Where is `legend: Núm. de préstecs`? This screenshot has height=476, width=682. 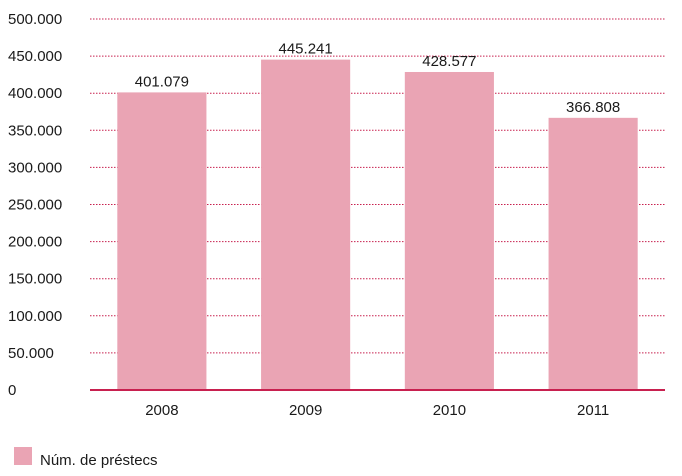 legend: Núm. de préstecs is located at coordinates (86, 458).